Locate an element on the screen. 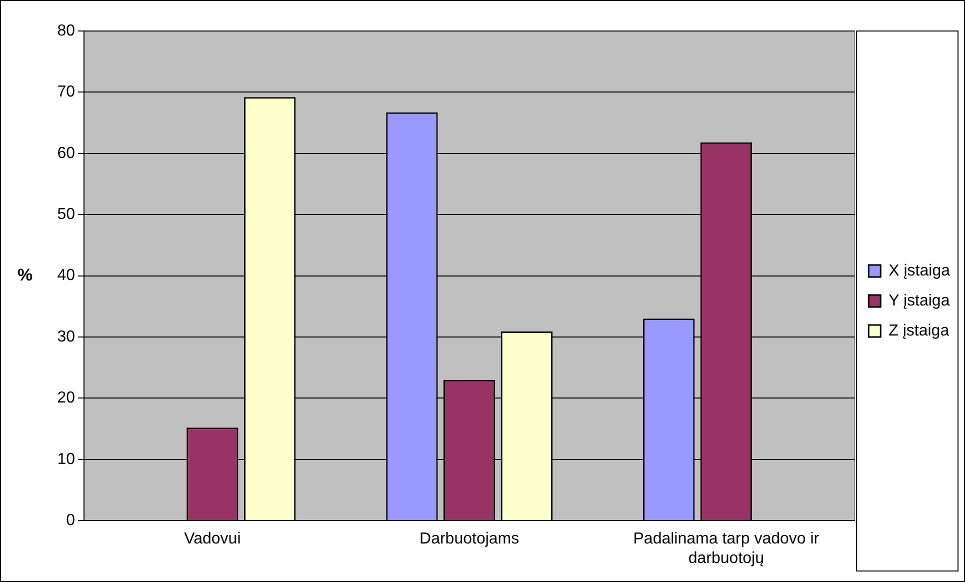 Image resolution: width=965 pixels, height=582 pixels. y-tick-label: 40 is located at coordinates (66, 275).